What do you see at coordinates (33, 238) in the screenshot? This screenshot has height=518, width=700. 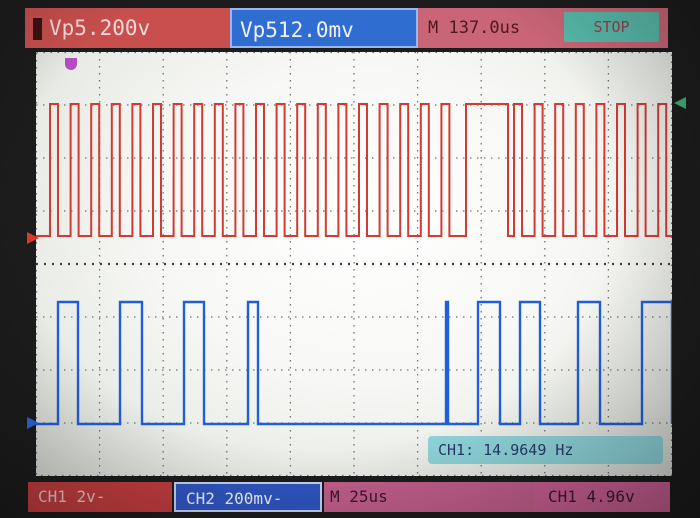 I see `ch1-ground-marker-icon` at bounding box center [33, 238].